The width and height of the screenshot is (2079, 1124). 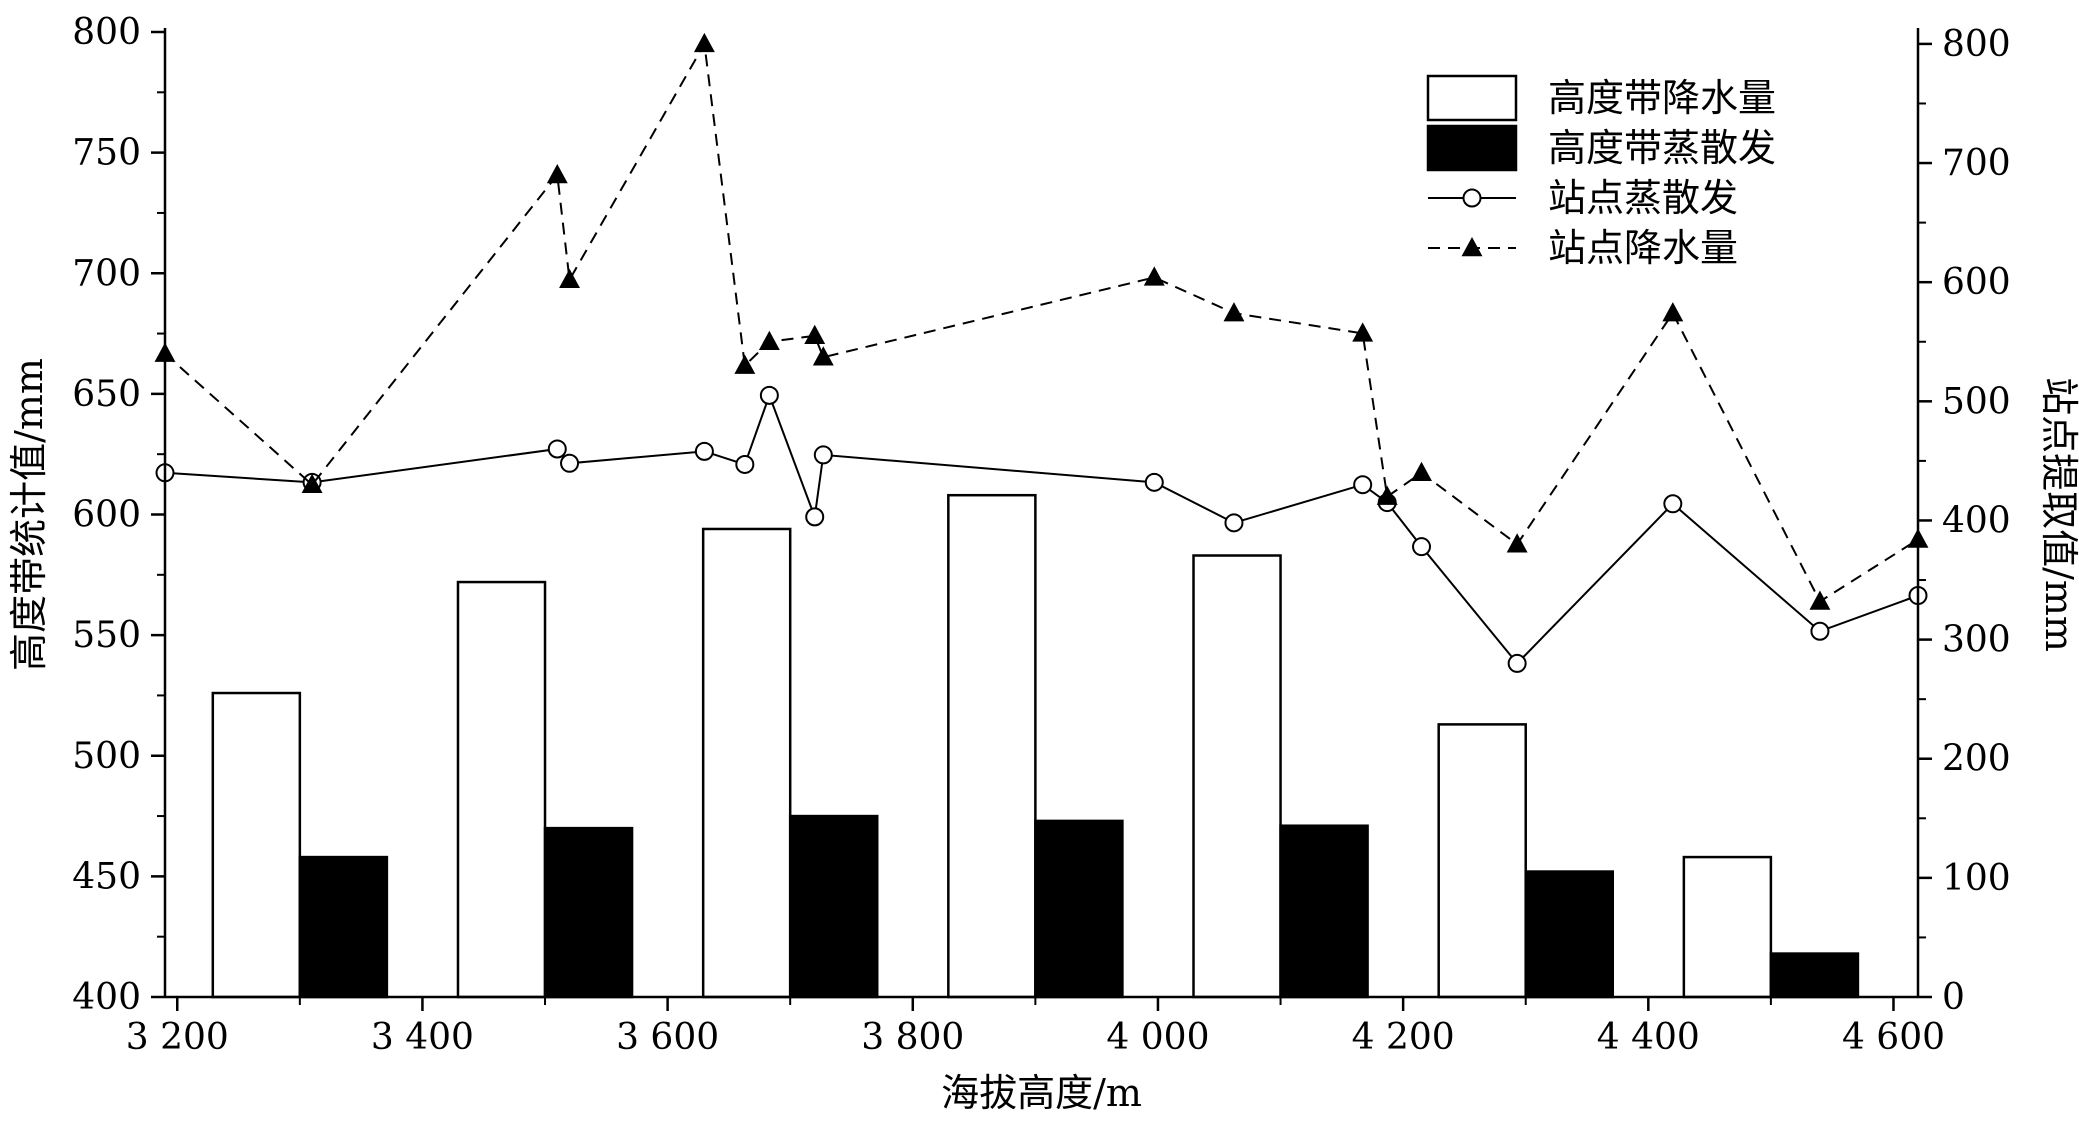 What do you see at coordinates (106, 394) in the screenshot?
I see `y-left-tick-label: 650` at bounding box center [106, 394].